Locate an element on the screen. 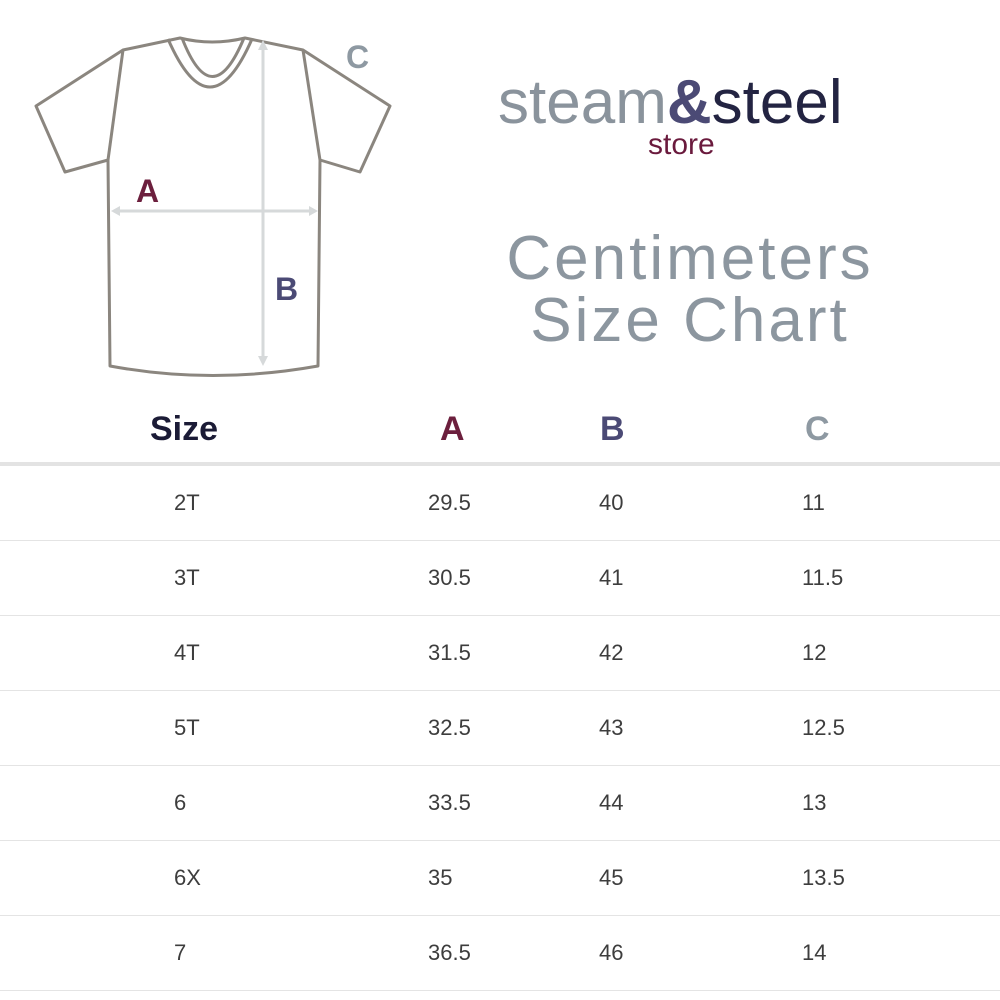 The image size is (1000, 1000). cell-b: 46 is located at coordinates (611, 952).